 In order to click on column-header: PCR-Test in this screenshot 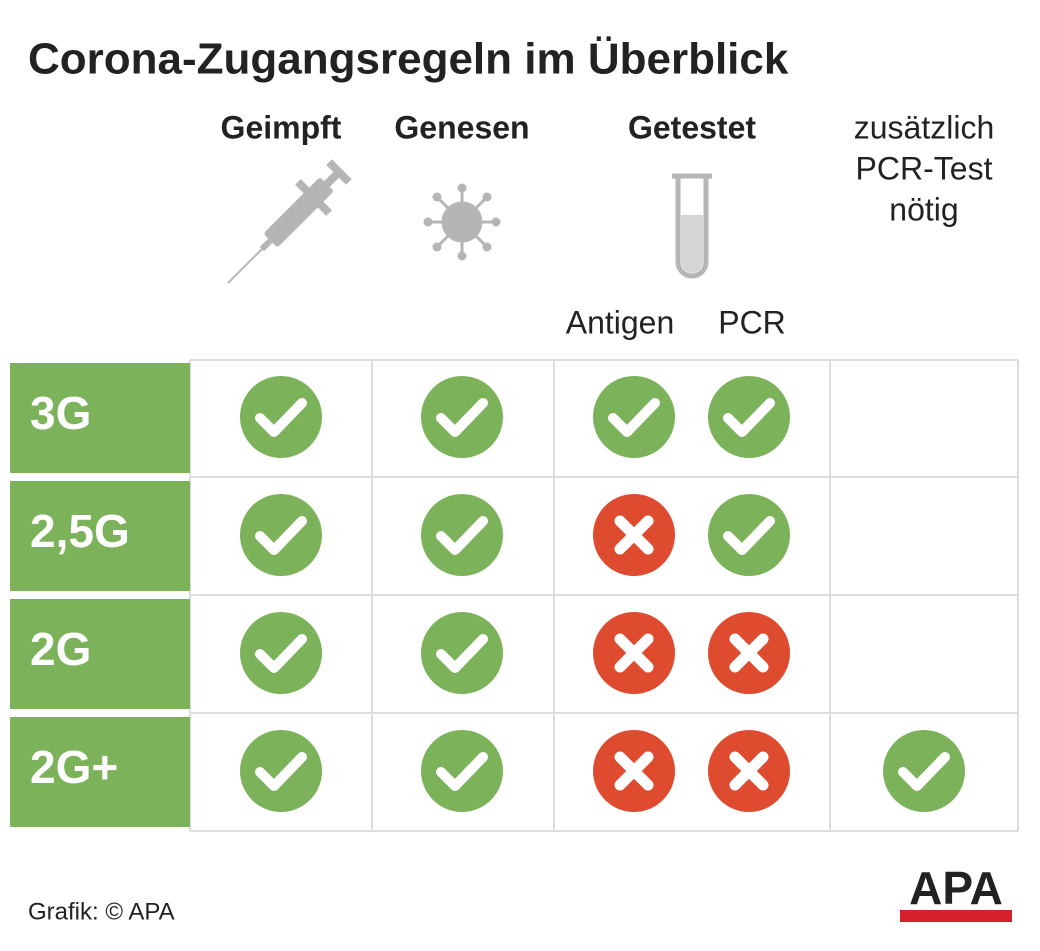, I will do `click(924, 168)`.